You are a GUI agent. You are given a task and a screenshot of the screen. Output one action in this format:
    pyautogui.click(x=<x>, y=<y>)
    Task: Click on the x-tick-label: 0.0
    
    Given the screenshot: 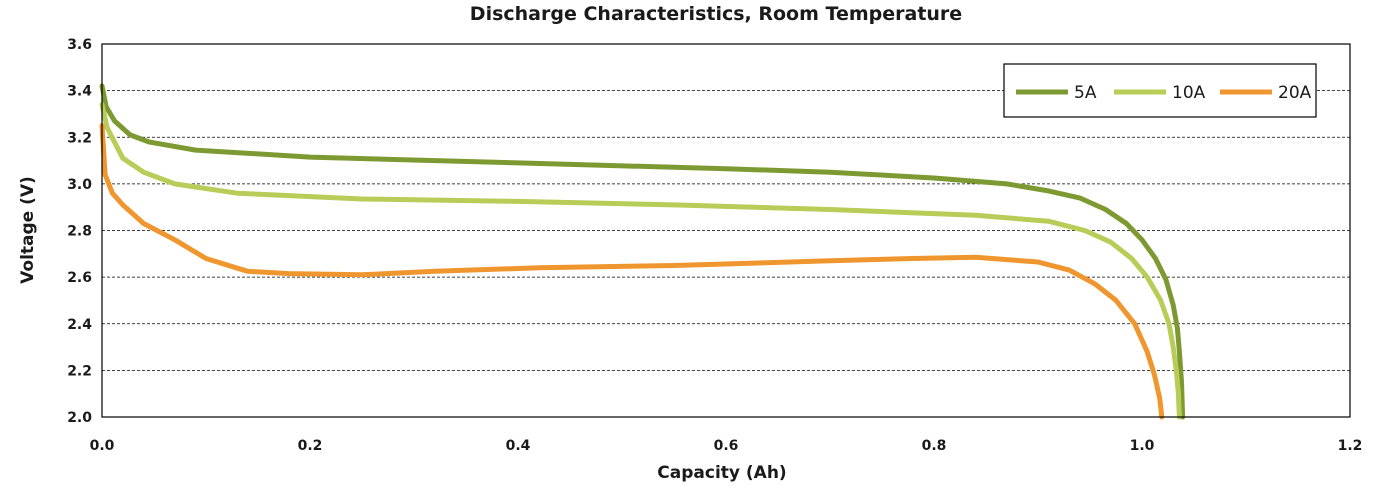 What is the action you would take?
    pyautogui.click(x=102, y=446)
    